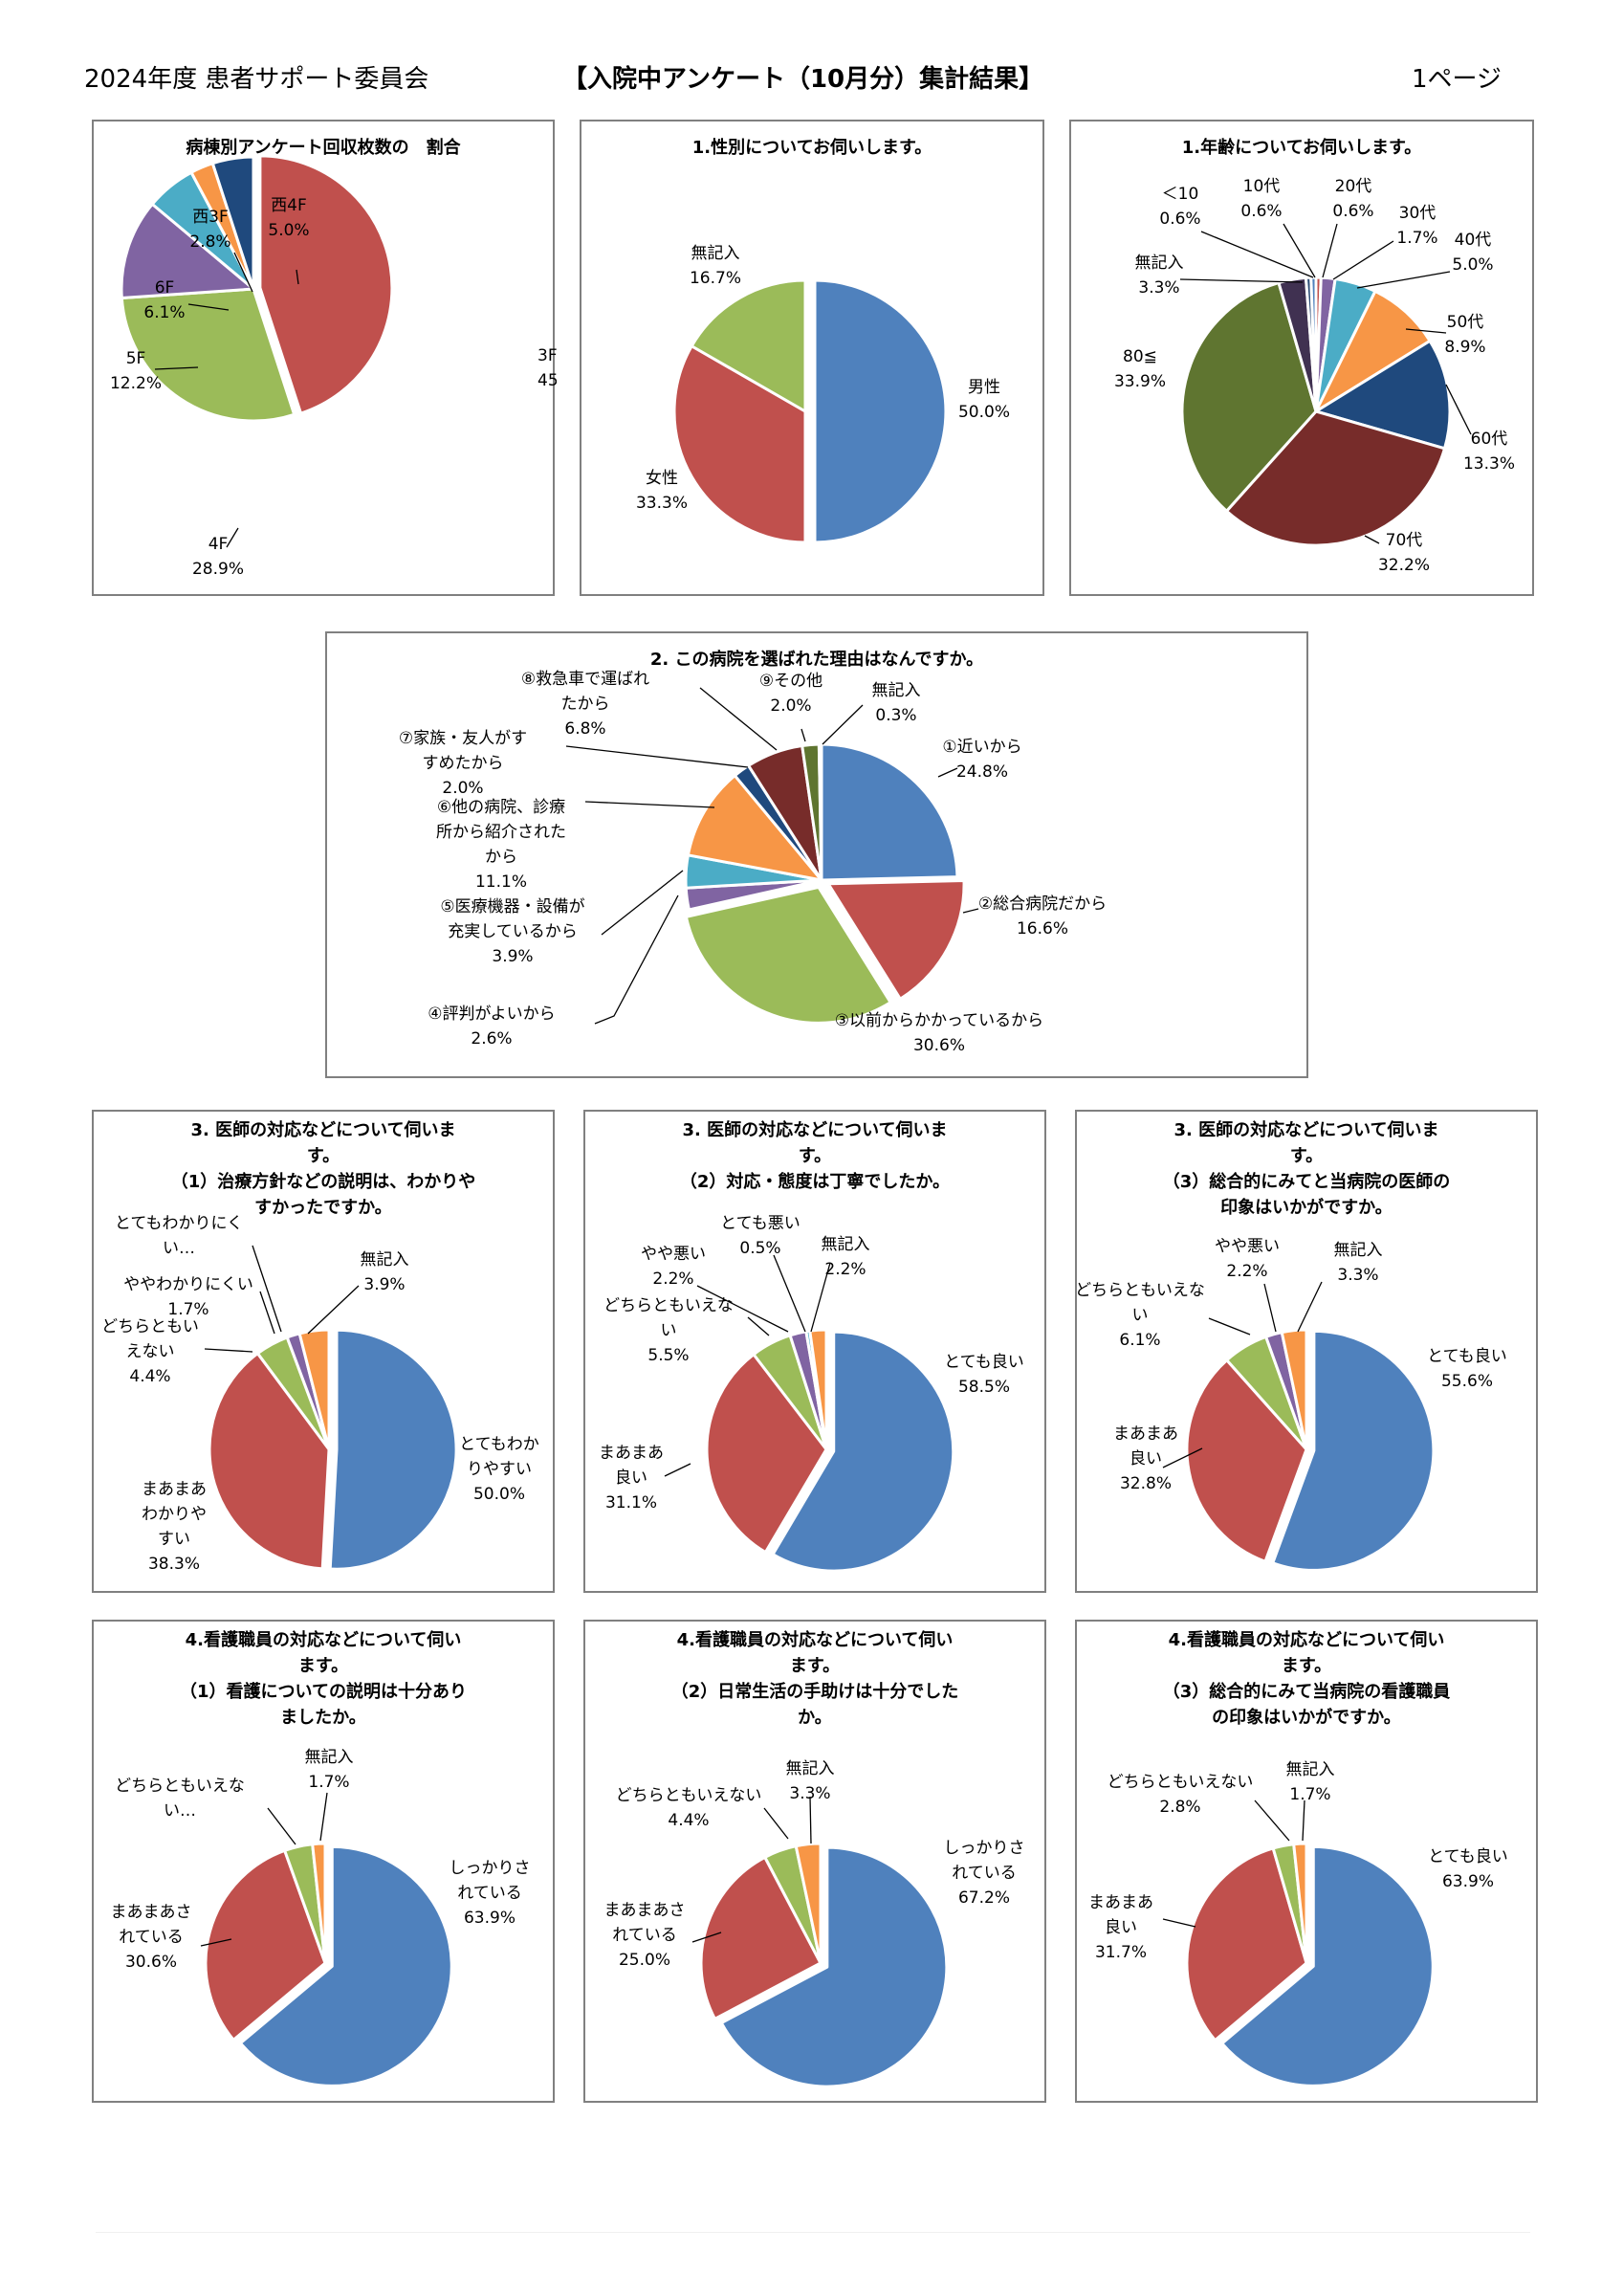 This screenshot has height=2296, width=1623. Describe the element at coordinates (512, 932) in the screenshot. I see `slice-label: ⑤医療機器・設備が充実しているから 3.9%` at that location.